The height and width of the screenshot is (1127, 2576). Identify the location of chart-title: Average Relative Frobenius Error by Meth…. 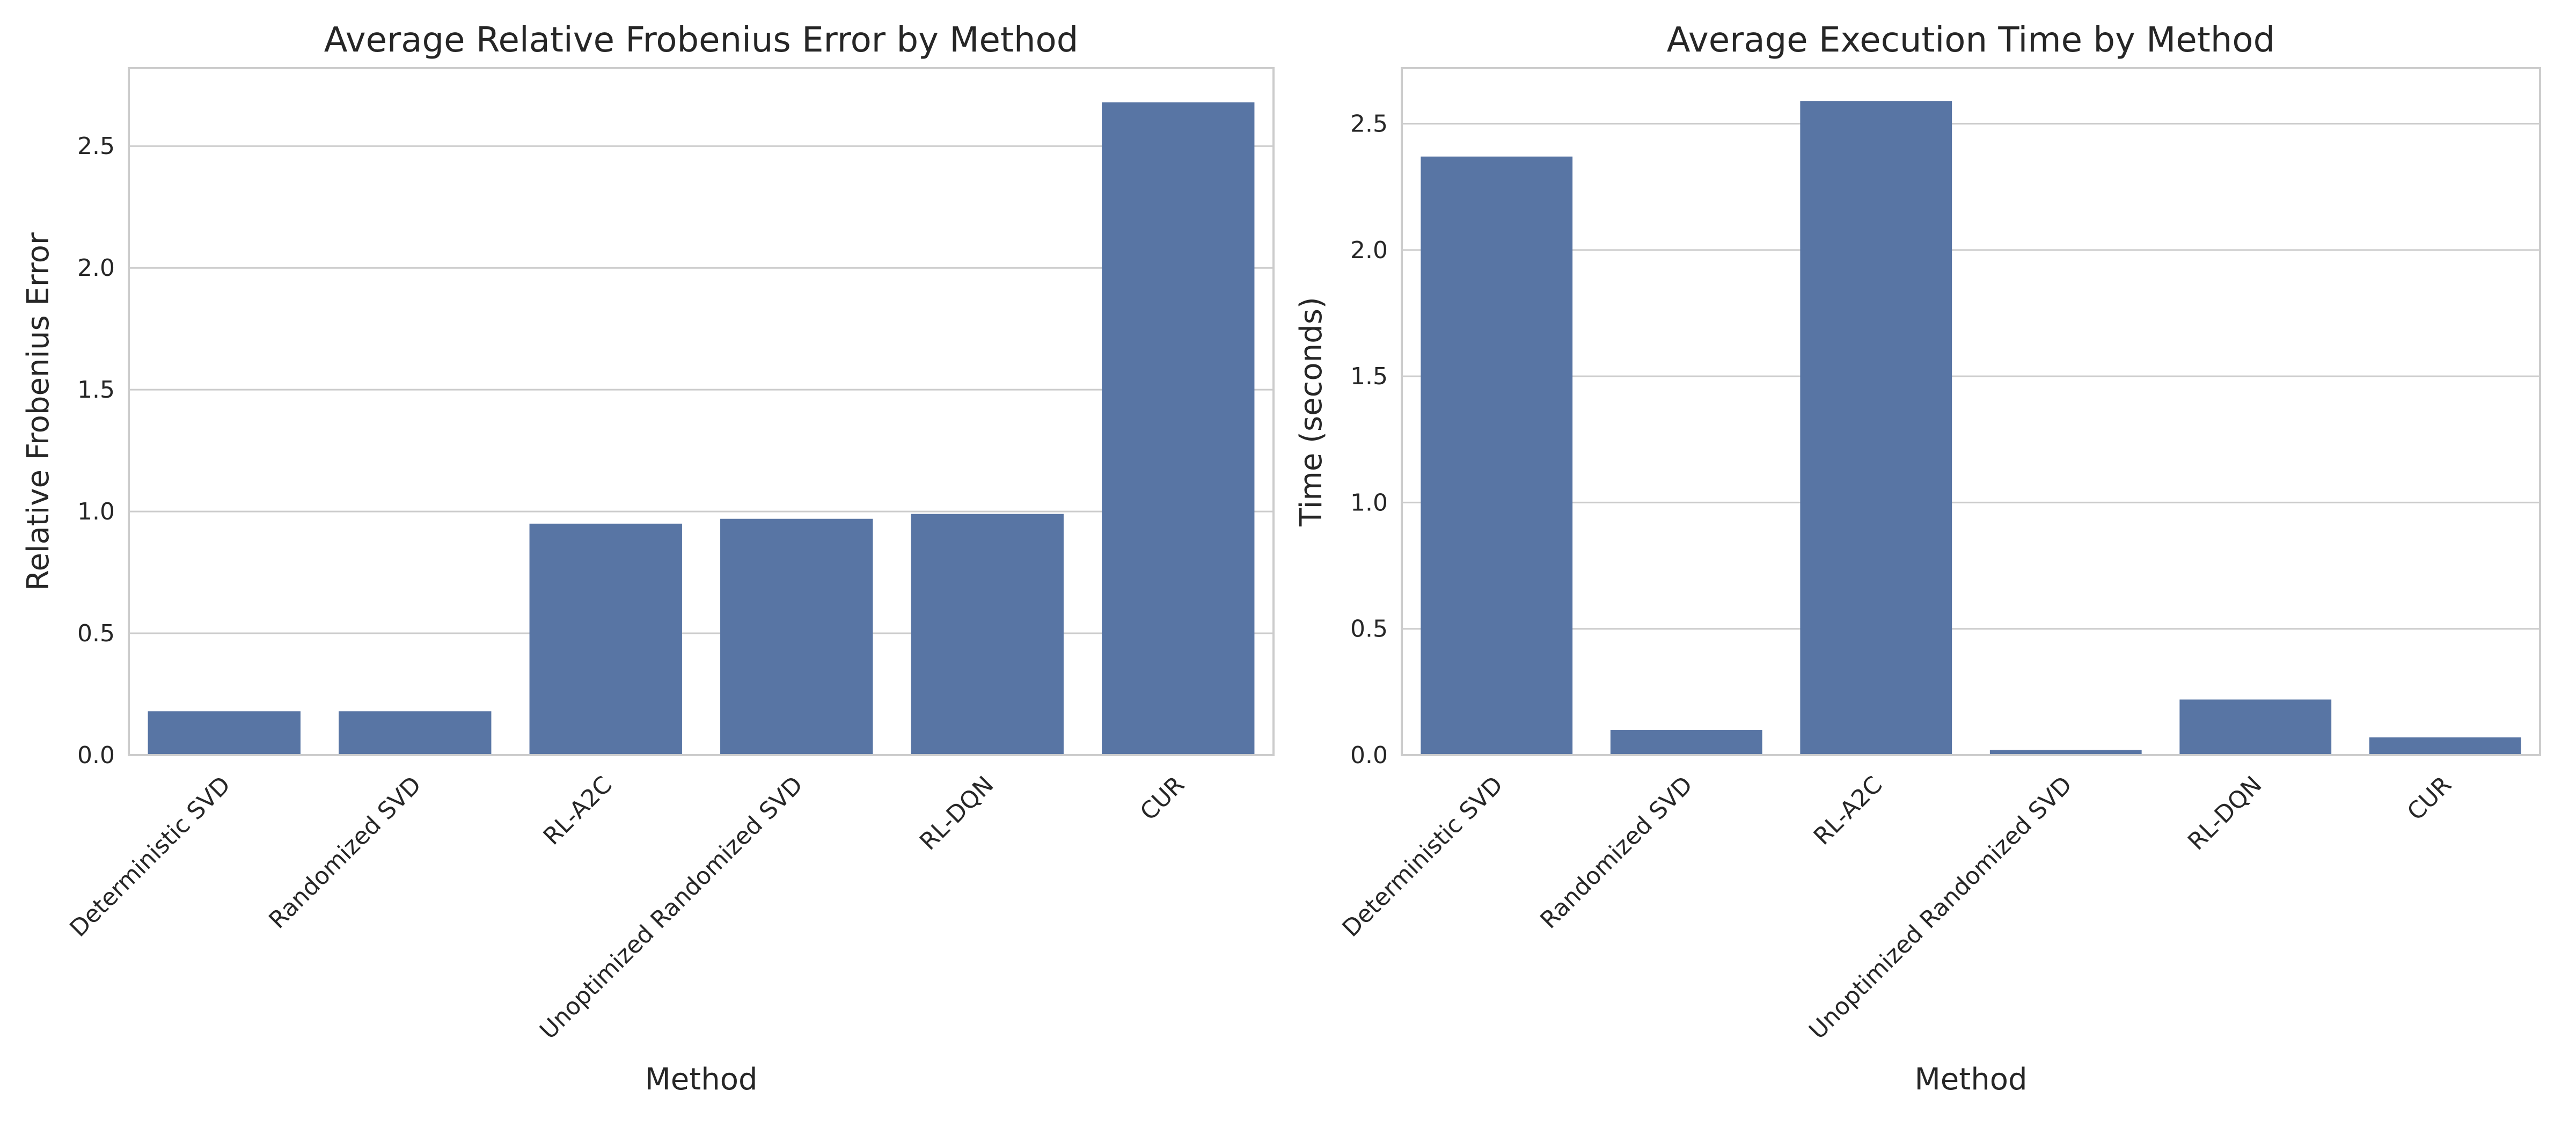
(701, 40).